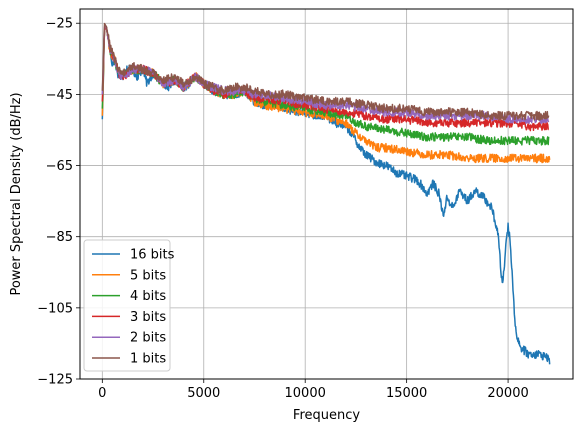 The height and width of the screenshot is (432, 583). What do you see at coordinates (16, 193) in the screenshot?
I see `y-axis-label: Power Spectral Density (dB/Hz)` at bounding box center [16, 193].